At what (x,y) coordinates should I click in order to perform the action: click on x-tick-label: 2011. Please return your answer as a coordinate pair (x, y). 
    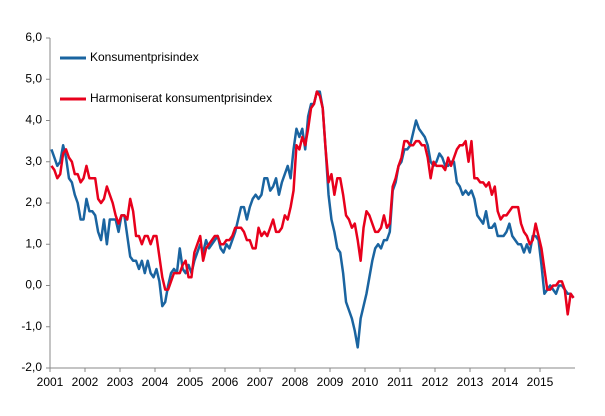
    Looking at the image, I should click on (400, 382).